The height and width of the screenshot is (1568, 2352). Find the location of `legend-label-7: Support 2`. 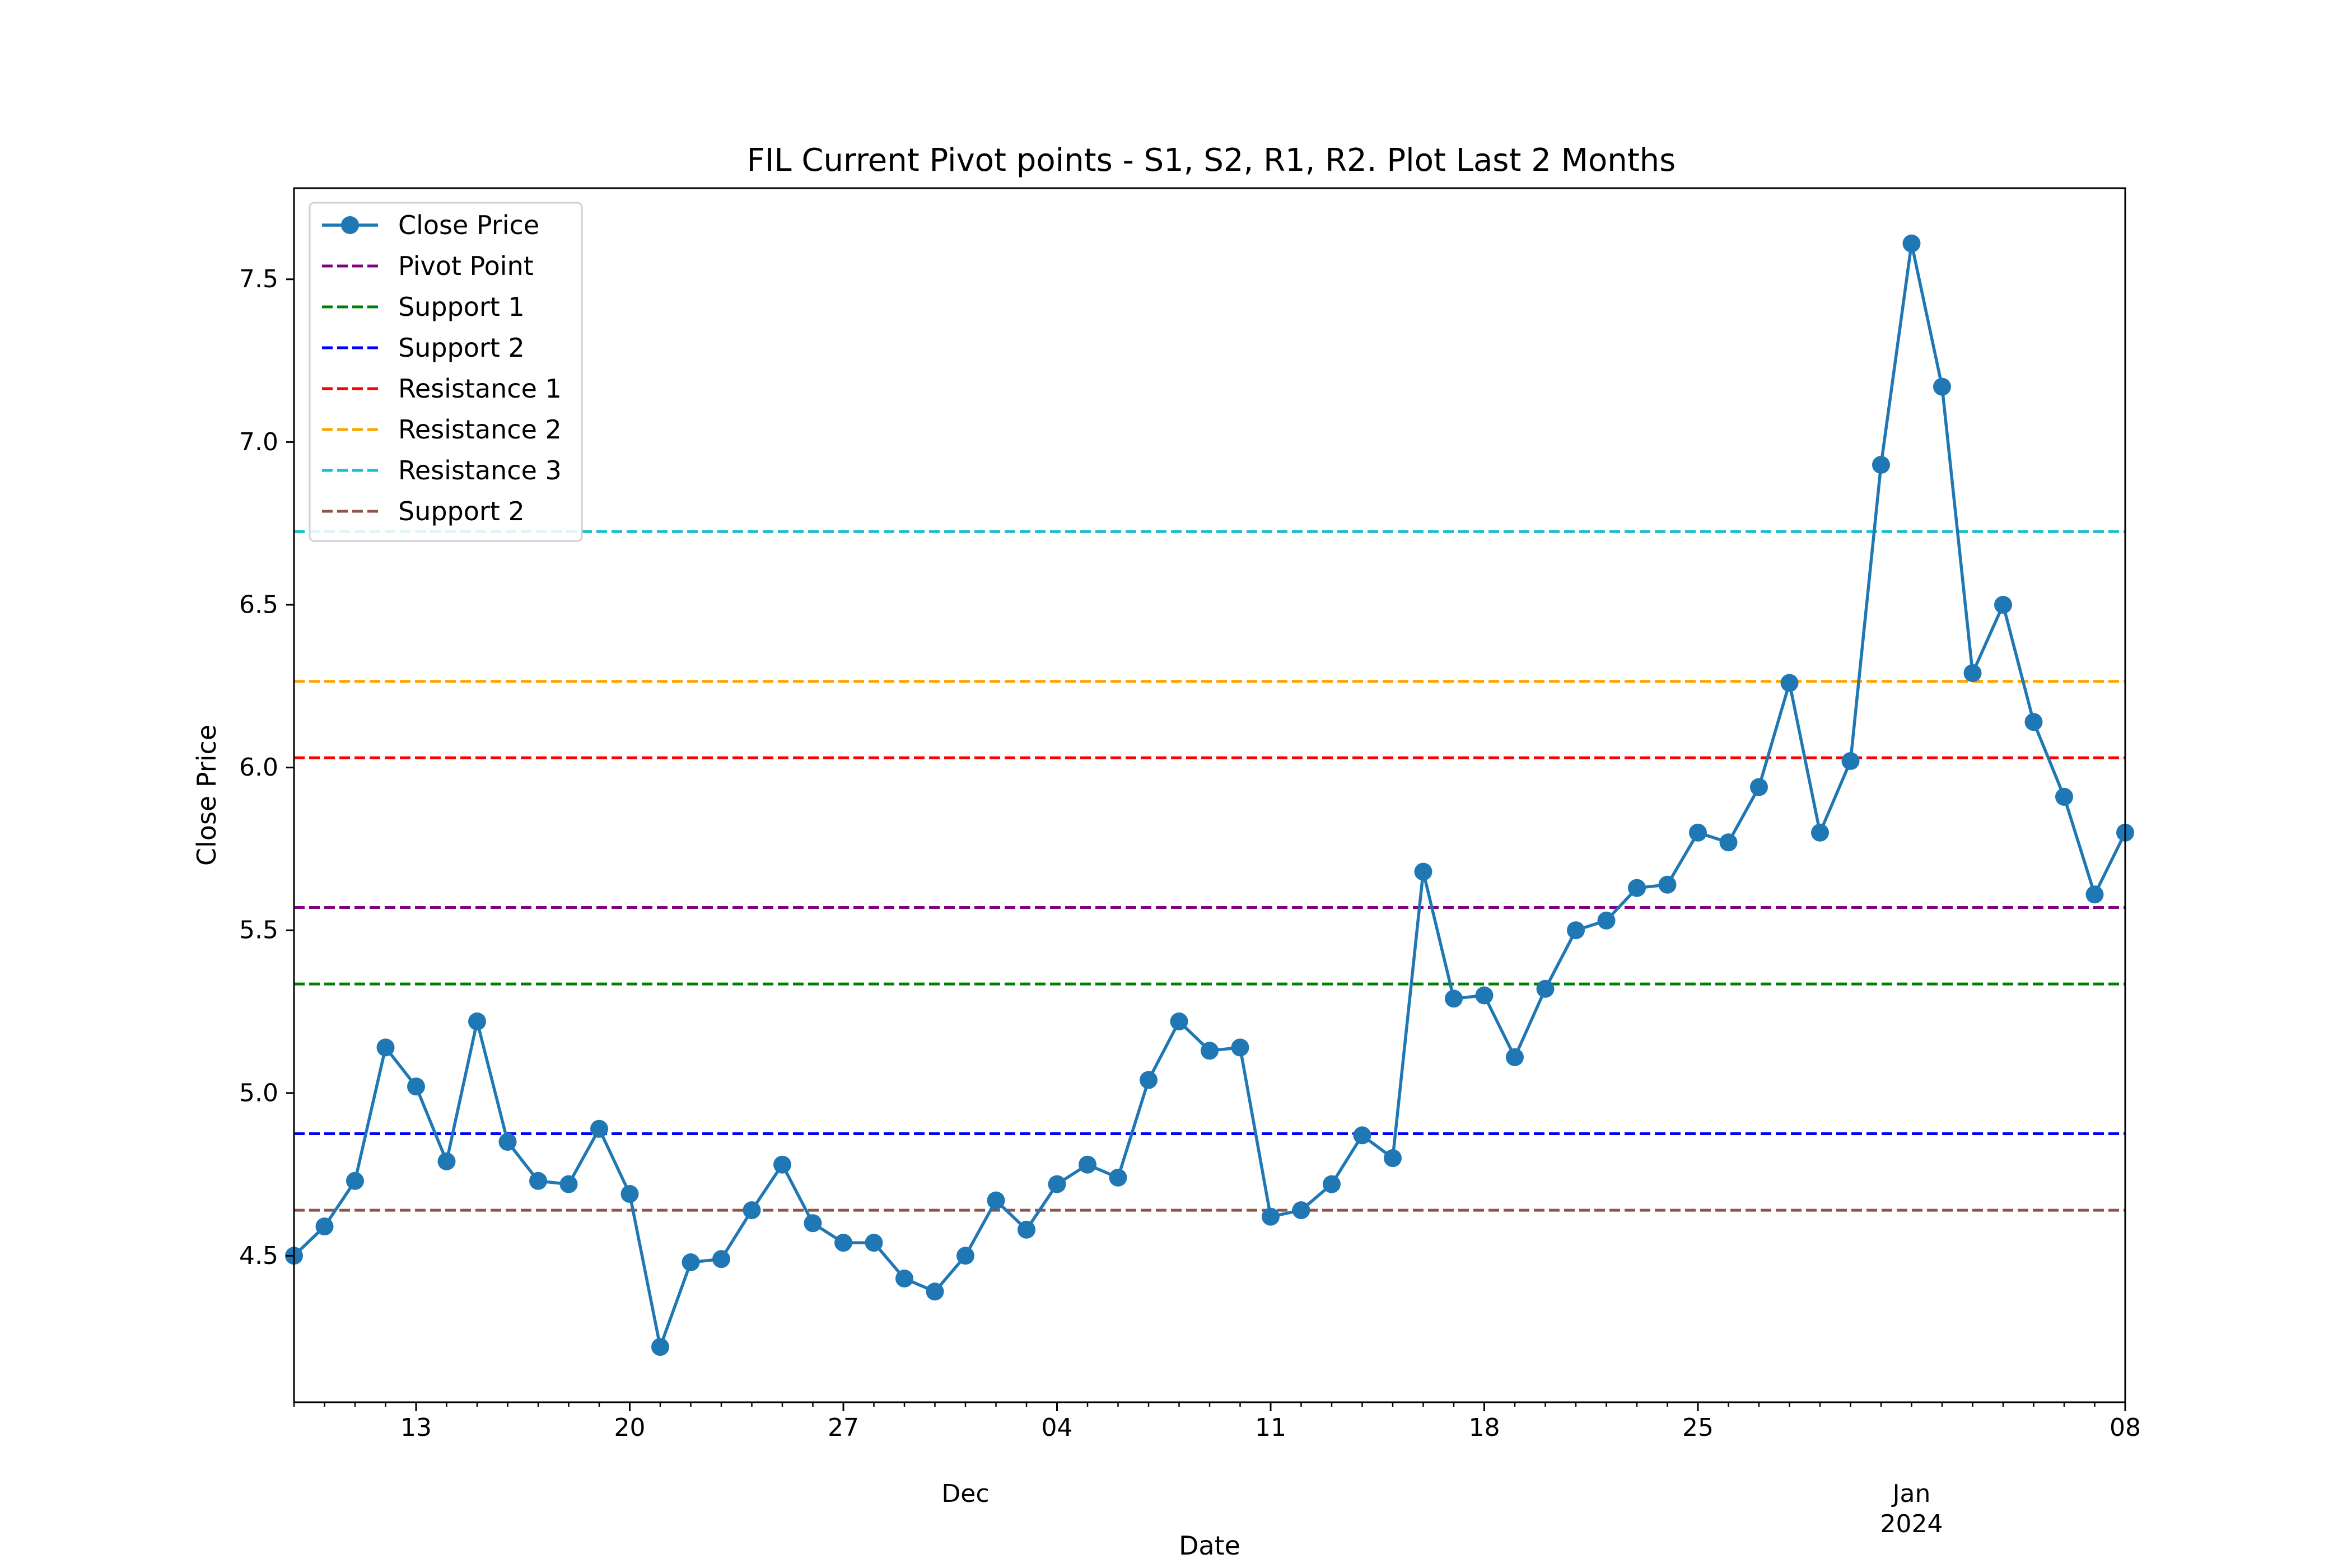

legend-label-7: Support 2 is located at coordinates (462, 511).